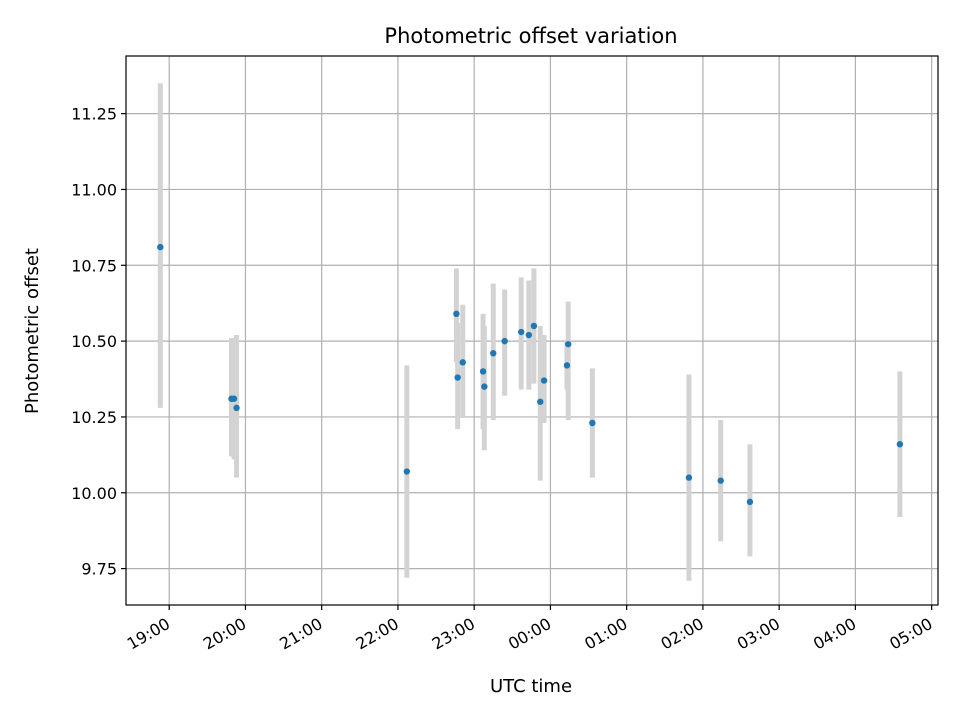 The height and width of the screenshot is (720, 960). What do you see at coordinates (530, 36) in the screenshot?
I see `chart-title: Photometric offset variation` at bounding box center [530, 36].